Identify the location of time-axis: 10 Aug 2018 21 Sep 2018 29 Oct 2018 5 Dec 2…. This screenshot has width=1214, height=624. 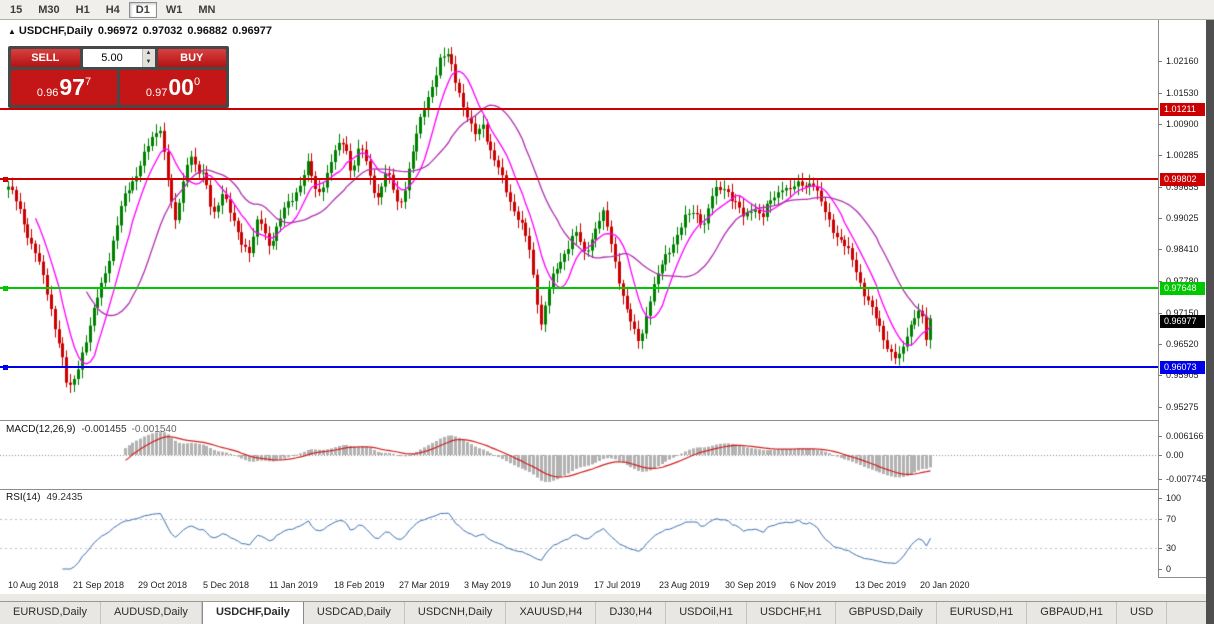
(579, 585).